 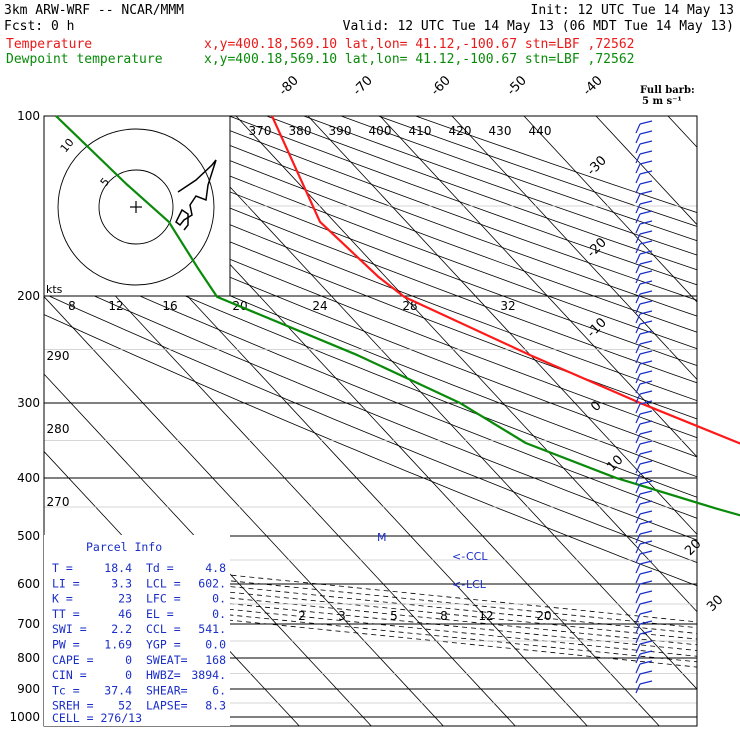 I want to click on parcel-info-panel, so click(x=137, y=630).